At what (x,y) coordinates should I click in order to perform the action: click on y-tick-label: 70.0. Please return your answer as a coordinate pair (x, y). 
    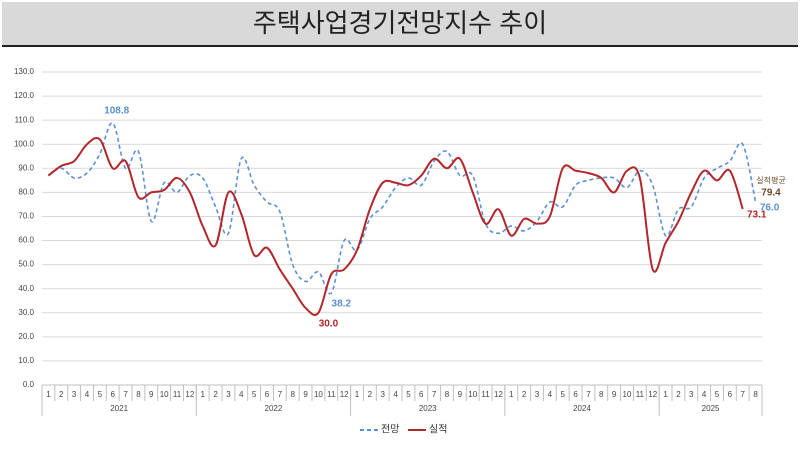
    Looking at the image, I should click on (26, 216).